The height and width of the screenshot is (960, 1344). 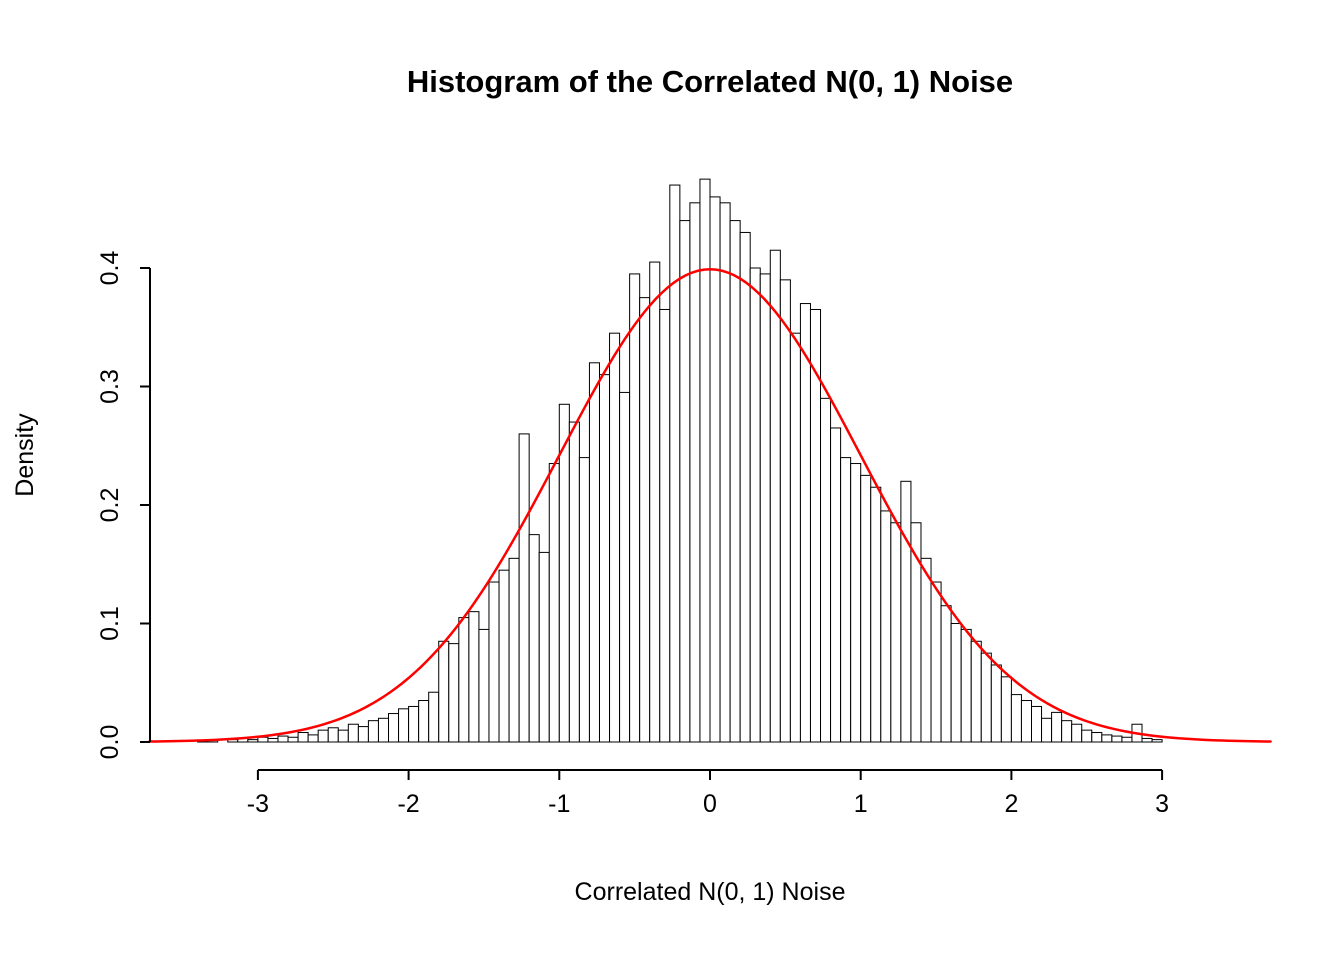 What do you see at coordinates (1011, 804) in the screenshot?
I see `x-tick-label: 2` at bounding box center [1011, 804].